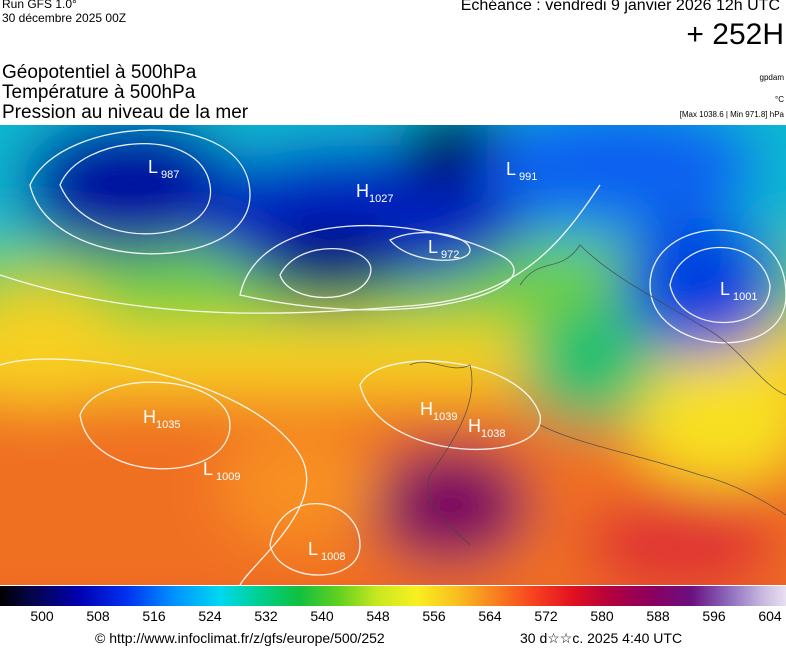 The height and width of the screenshot is (648, 786). I want to click on scale-label: 500, so click(42, 616).